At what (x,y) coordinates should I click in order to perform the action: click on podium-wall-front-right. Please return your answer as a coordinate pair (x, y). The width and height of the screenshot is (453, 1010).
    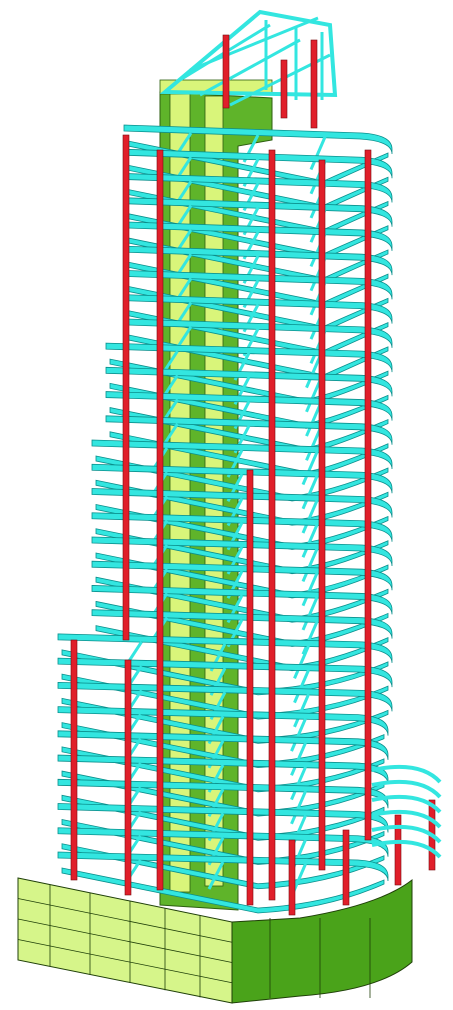
    Looking at the image, I should click on (322, 941).